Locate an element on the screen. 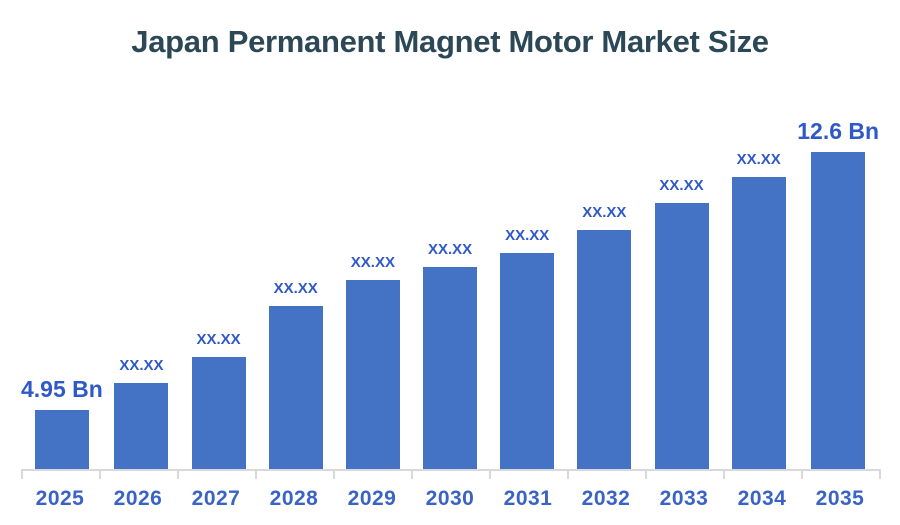 The width and height of the screenshot is (900, 525). x-axis-label: 2029 is located at coordinates (372, 498).